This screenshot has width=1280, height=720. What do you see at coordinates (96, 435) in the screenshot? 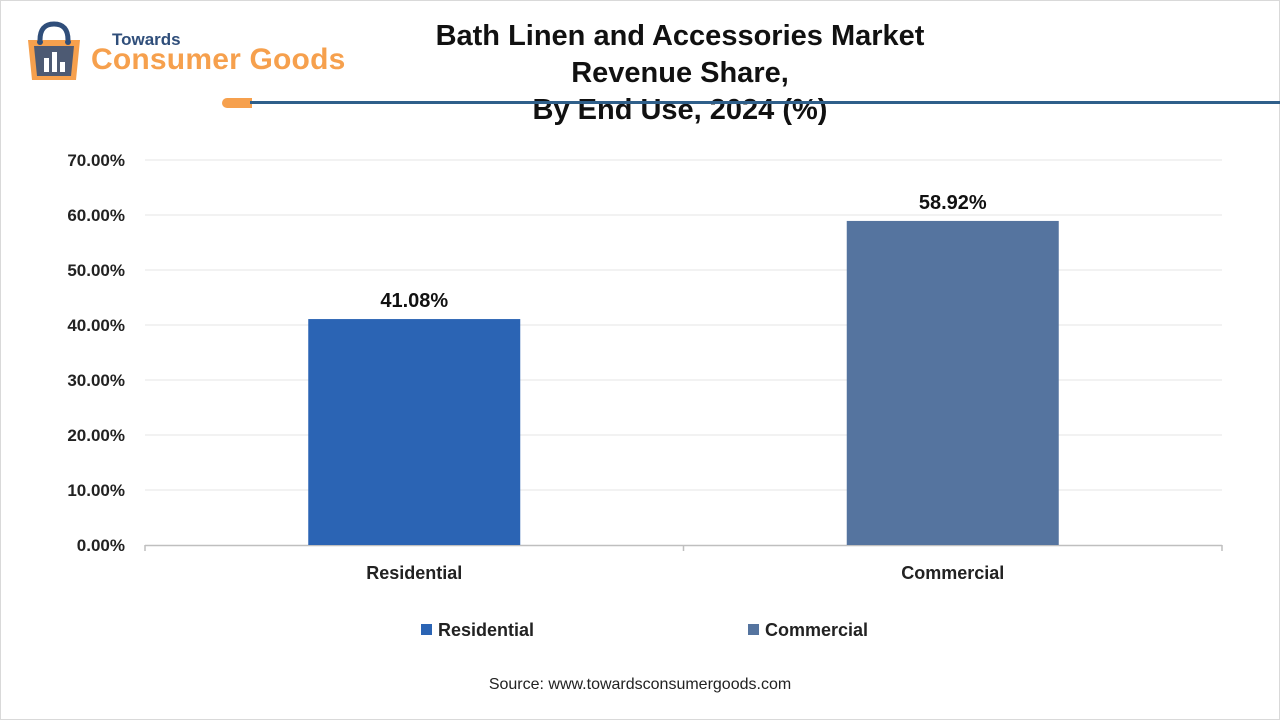
I see `y-tick-label: 20.00%` at bounding box center [96, 435].